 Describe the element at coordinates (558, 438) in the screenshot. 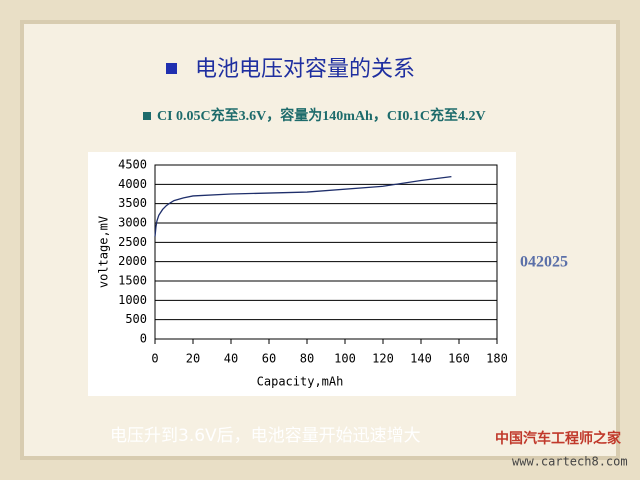

I see `watermark: 中国汽车工程师之家` at that location.